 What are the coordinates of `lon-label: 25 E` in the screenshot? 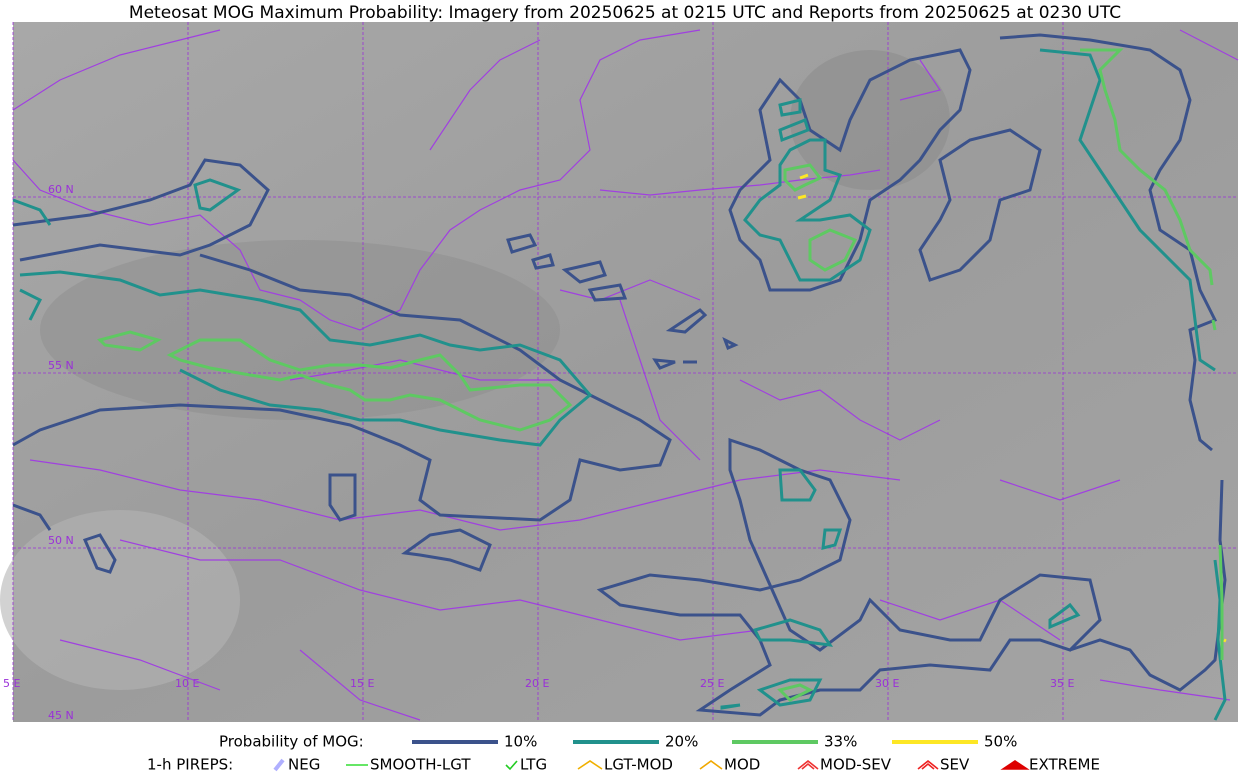 It's located at (712, 683).